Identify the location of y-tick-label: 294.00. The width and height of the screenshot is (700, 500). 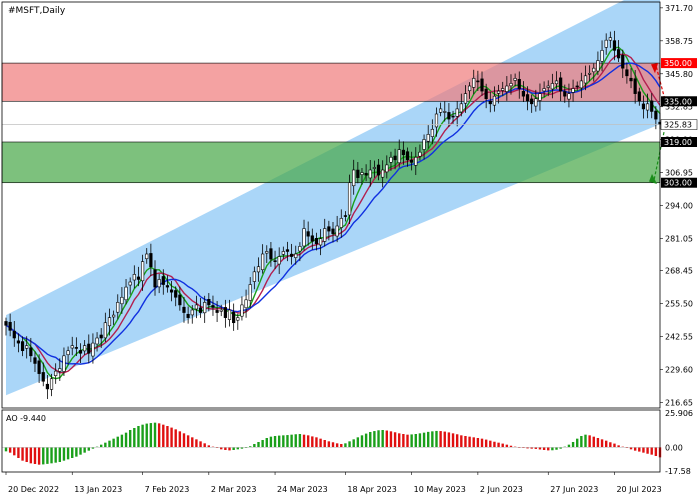
(679, 206).